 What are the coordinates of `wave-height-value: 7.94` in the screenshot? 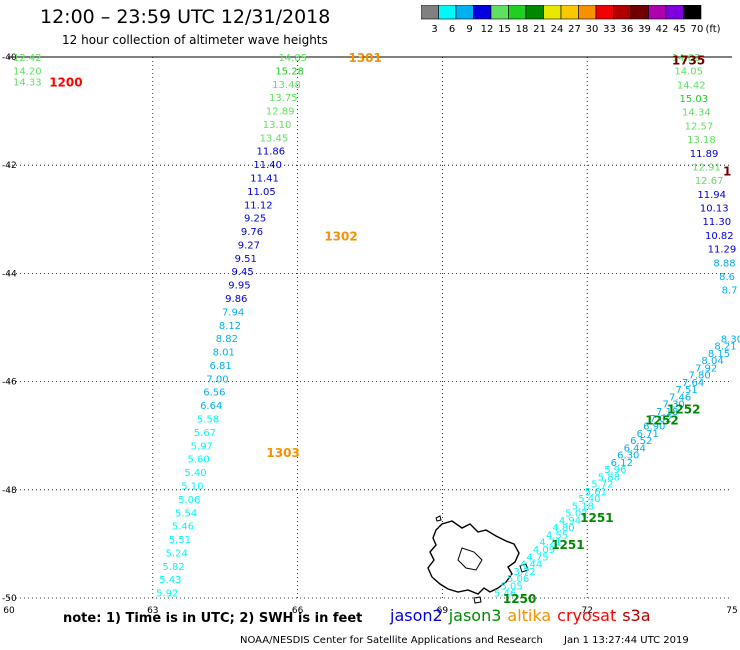 It's located at (233, 312).